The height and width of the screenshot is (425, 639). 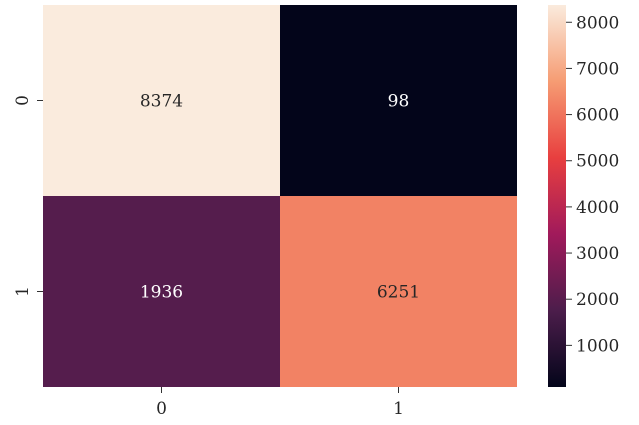 What do you see at coordinates (597, 254) in the screenshot?
I see `colorbar-tick-label: 3000` at bounding box center [597, 254].